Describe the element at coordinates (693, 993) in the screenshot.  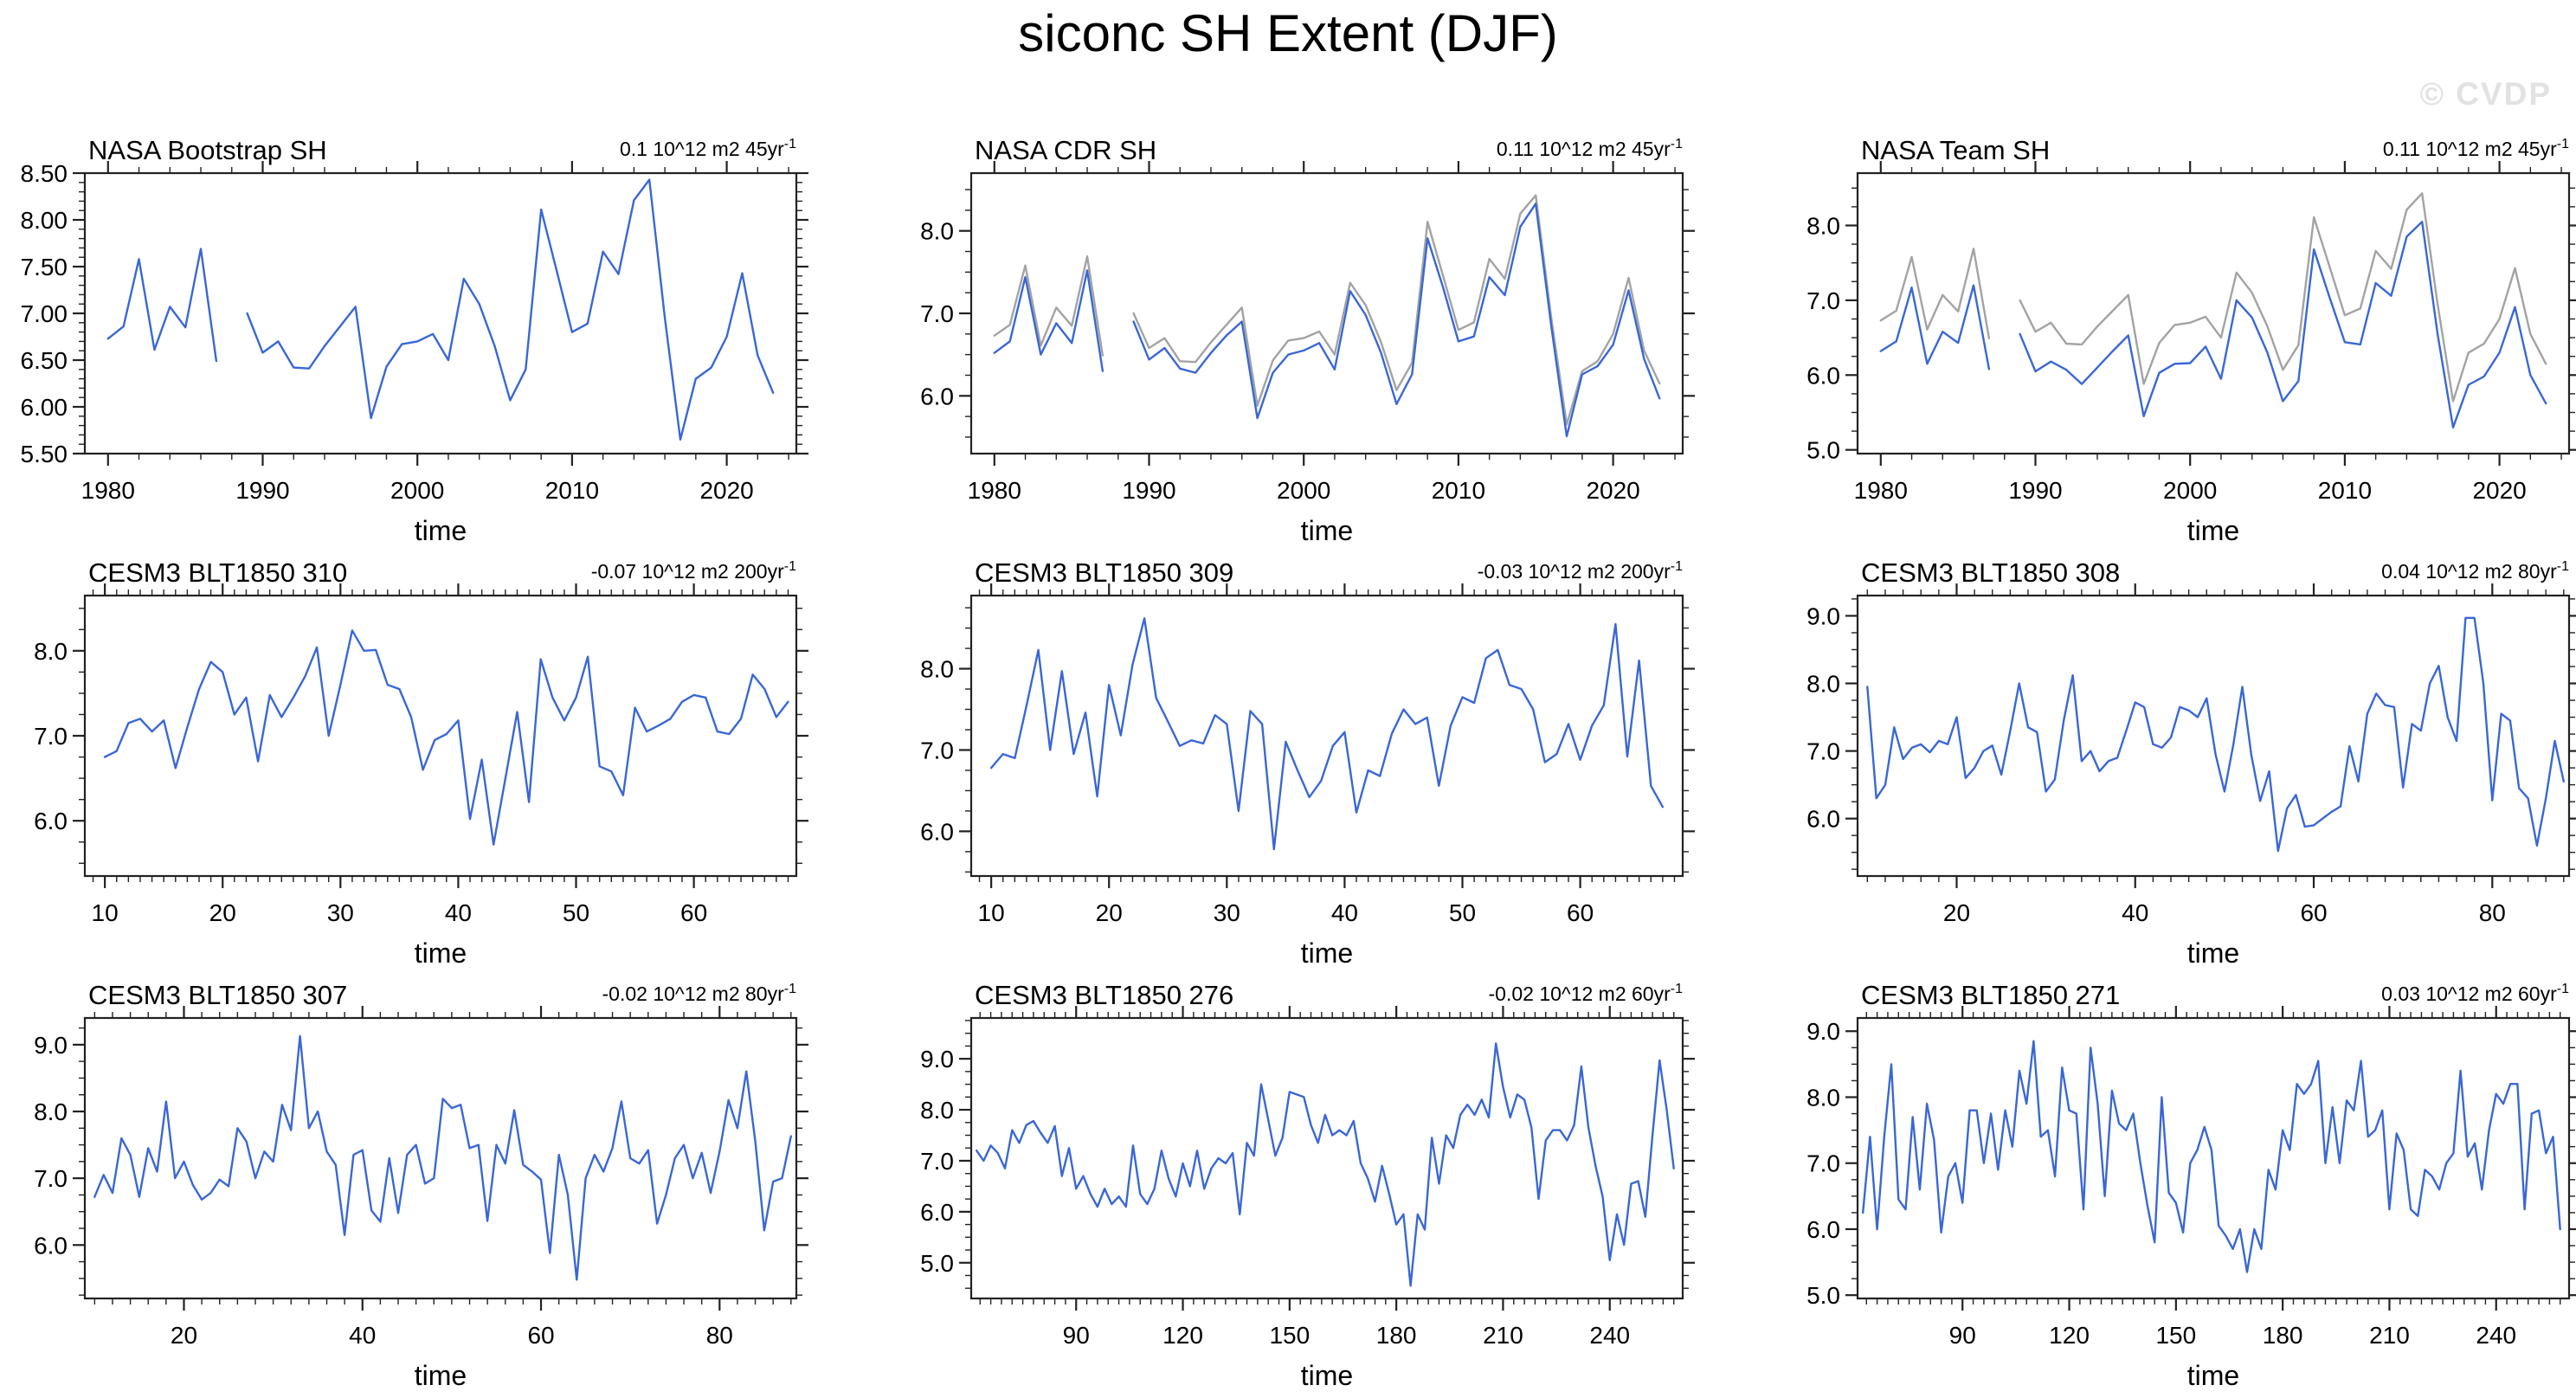
I see `trend-value: -0.02 10^12 m2 80yr` at that location.